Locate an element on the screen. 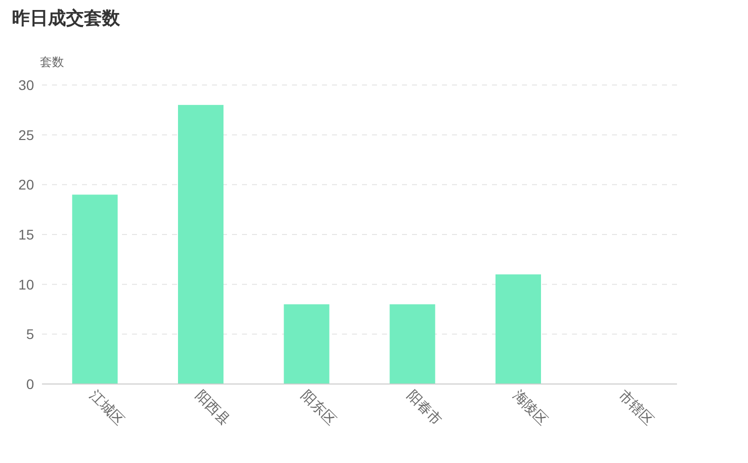 The width and height of the screenshot is (748, 463). x-tick-label: 市辖区 is located at coordinates (636, 407).